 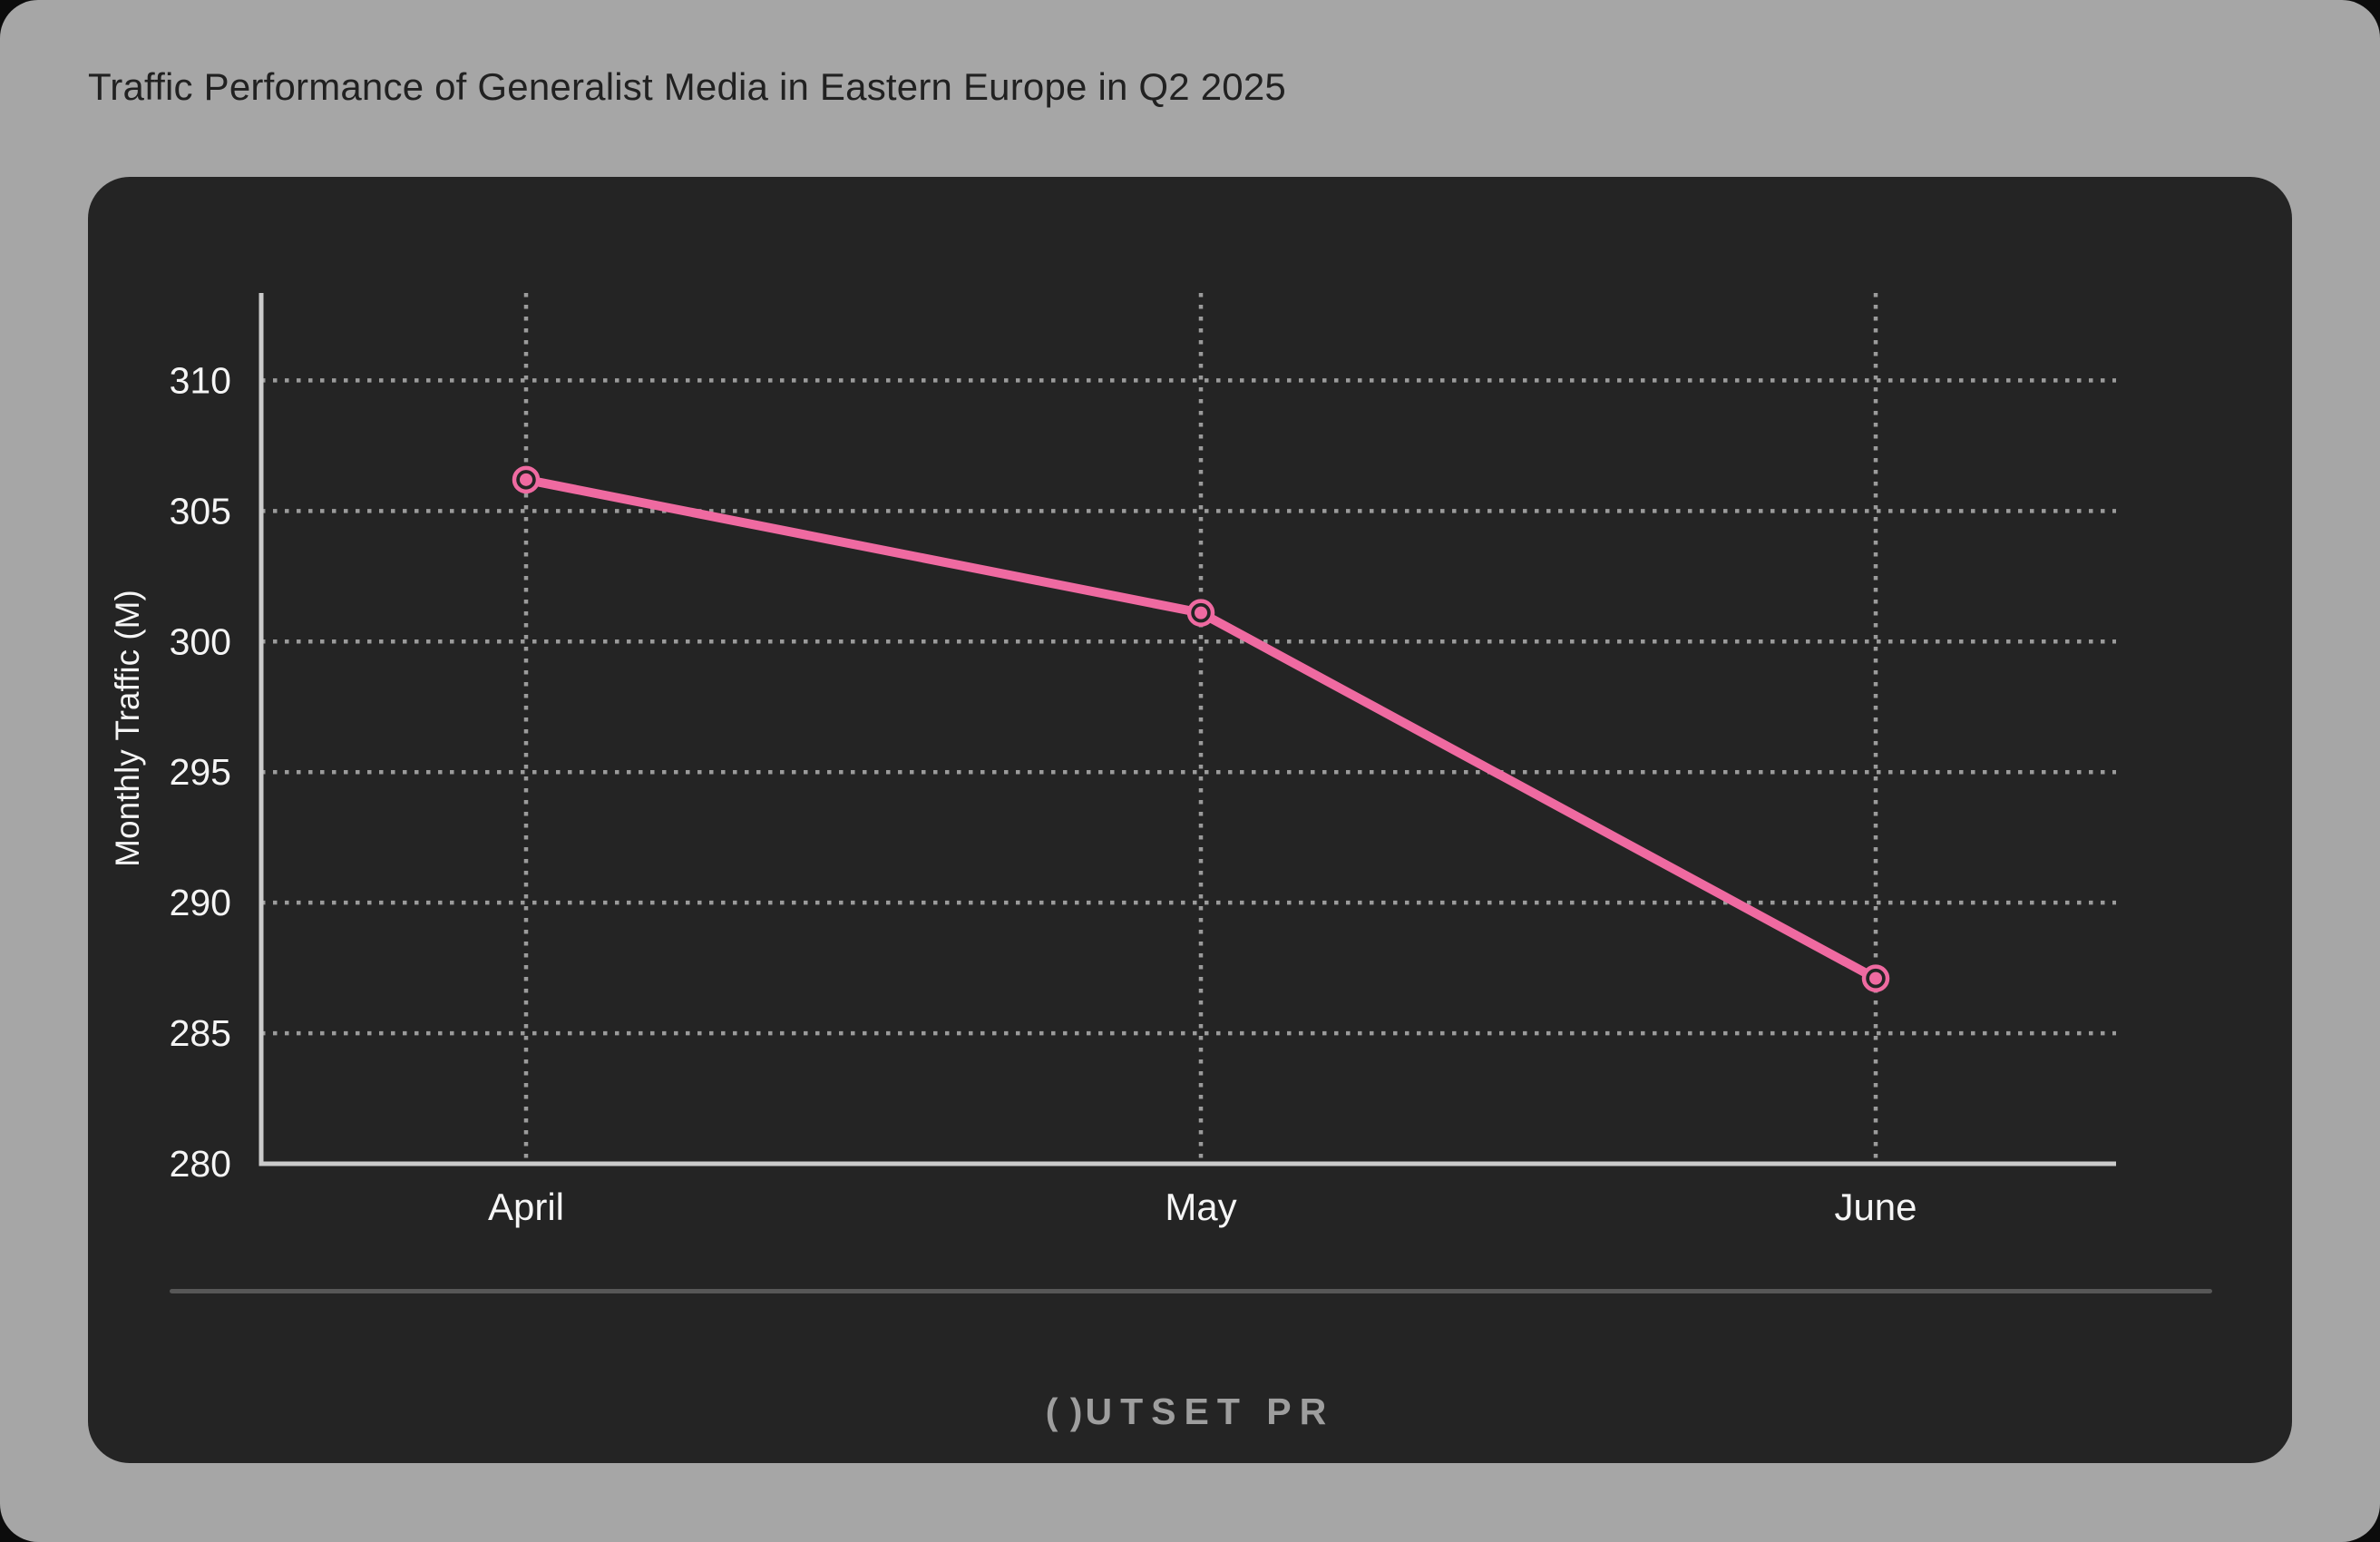 I want to click on logo-wordmark: UTSET PR, so click(x=1210, y=1412).